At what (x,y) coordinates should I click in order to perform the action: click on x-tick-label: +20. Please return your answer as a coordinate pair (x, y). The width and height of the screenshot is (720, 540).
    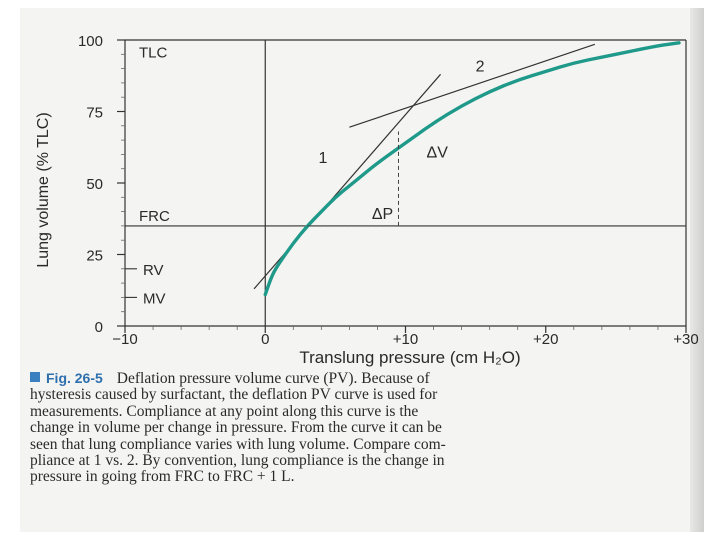
    Looking at the image, I should click on (545, 339).